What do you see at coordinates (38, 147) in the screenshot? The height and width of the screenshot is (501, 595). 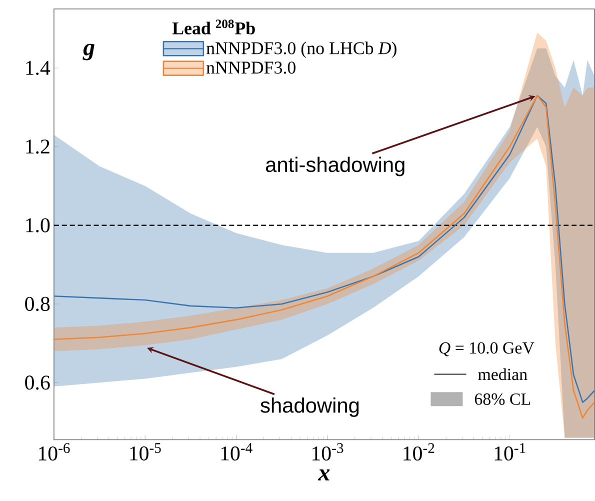 I see `y-tick-label: 1.2` at bounding box center [38, 147].